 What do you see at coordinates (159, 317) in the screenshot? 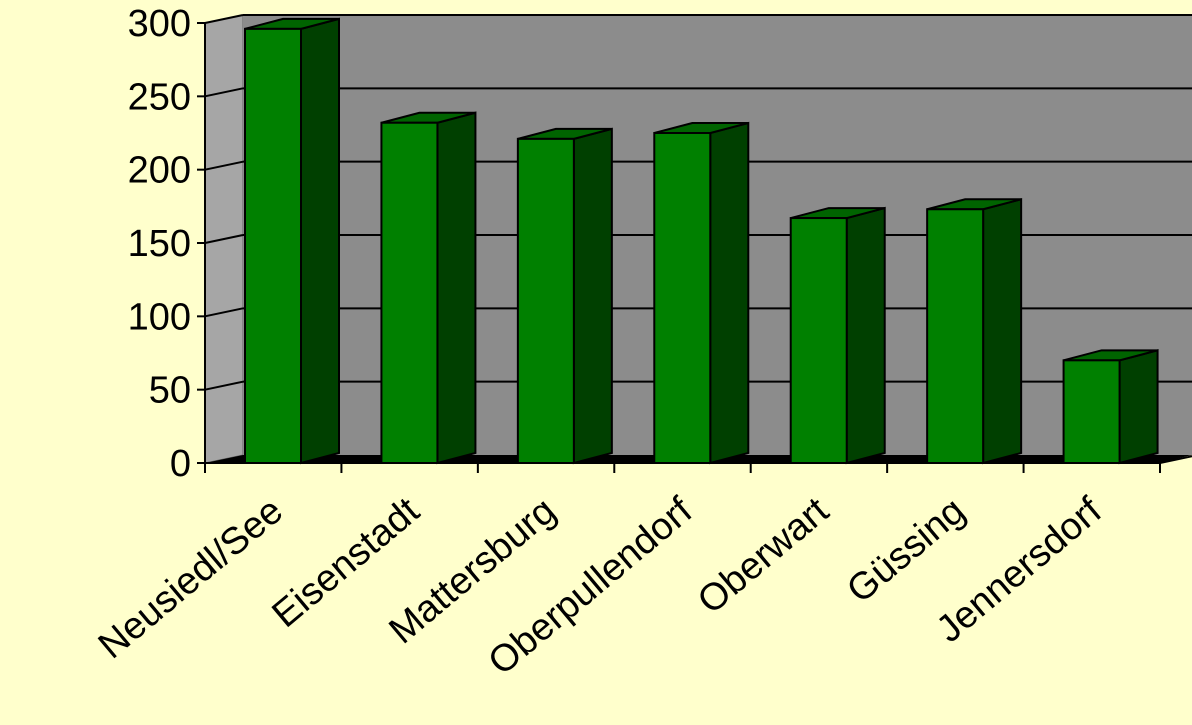
I see `y-tick-label: 100` at bounding box center [159, 317].